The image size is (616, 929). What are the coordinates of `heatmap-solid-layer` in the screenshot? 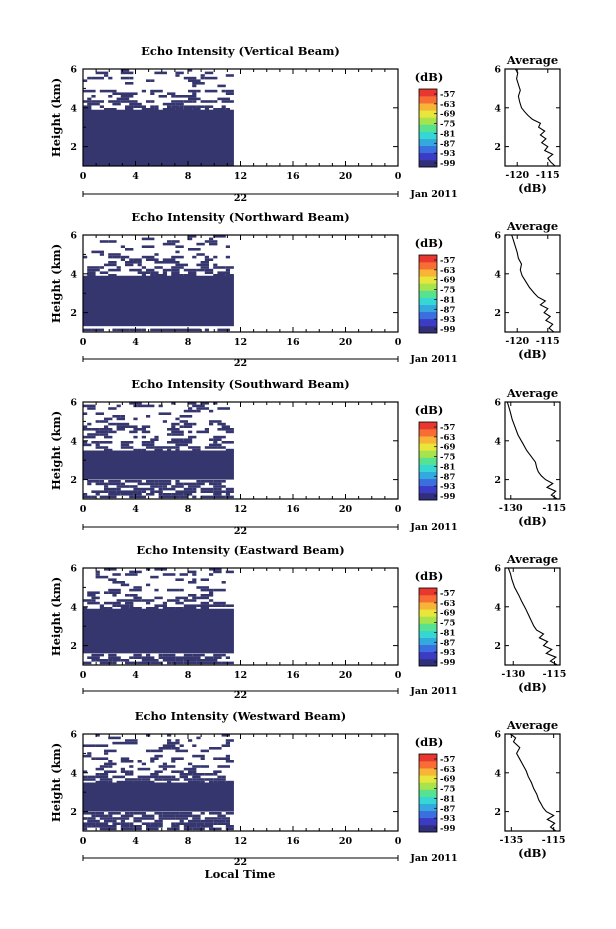 It's located at (158, 465).